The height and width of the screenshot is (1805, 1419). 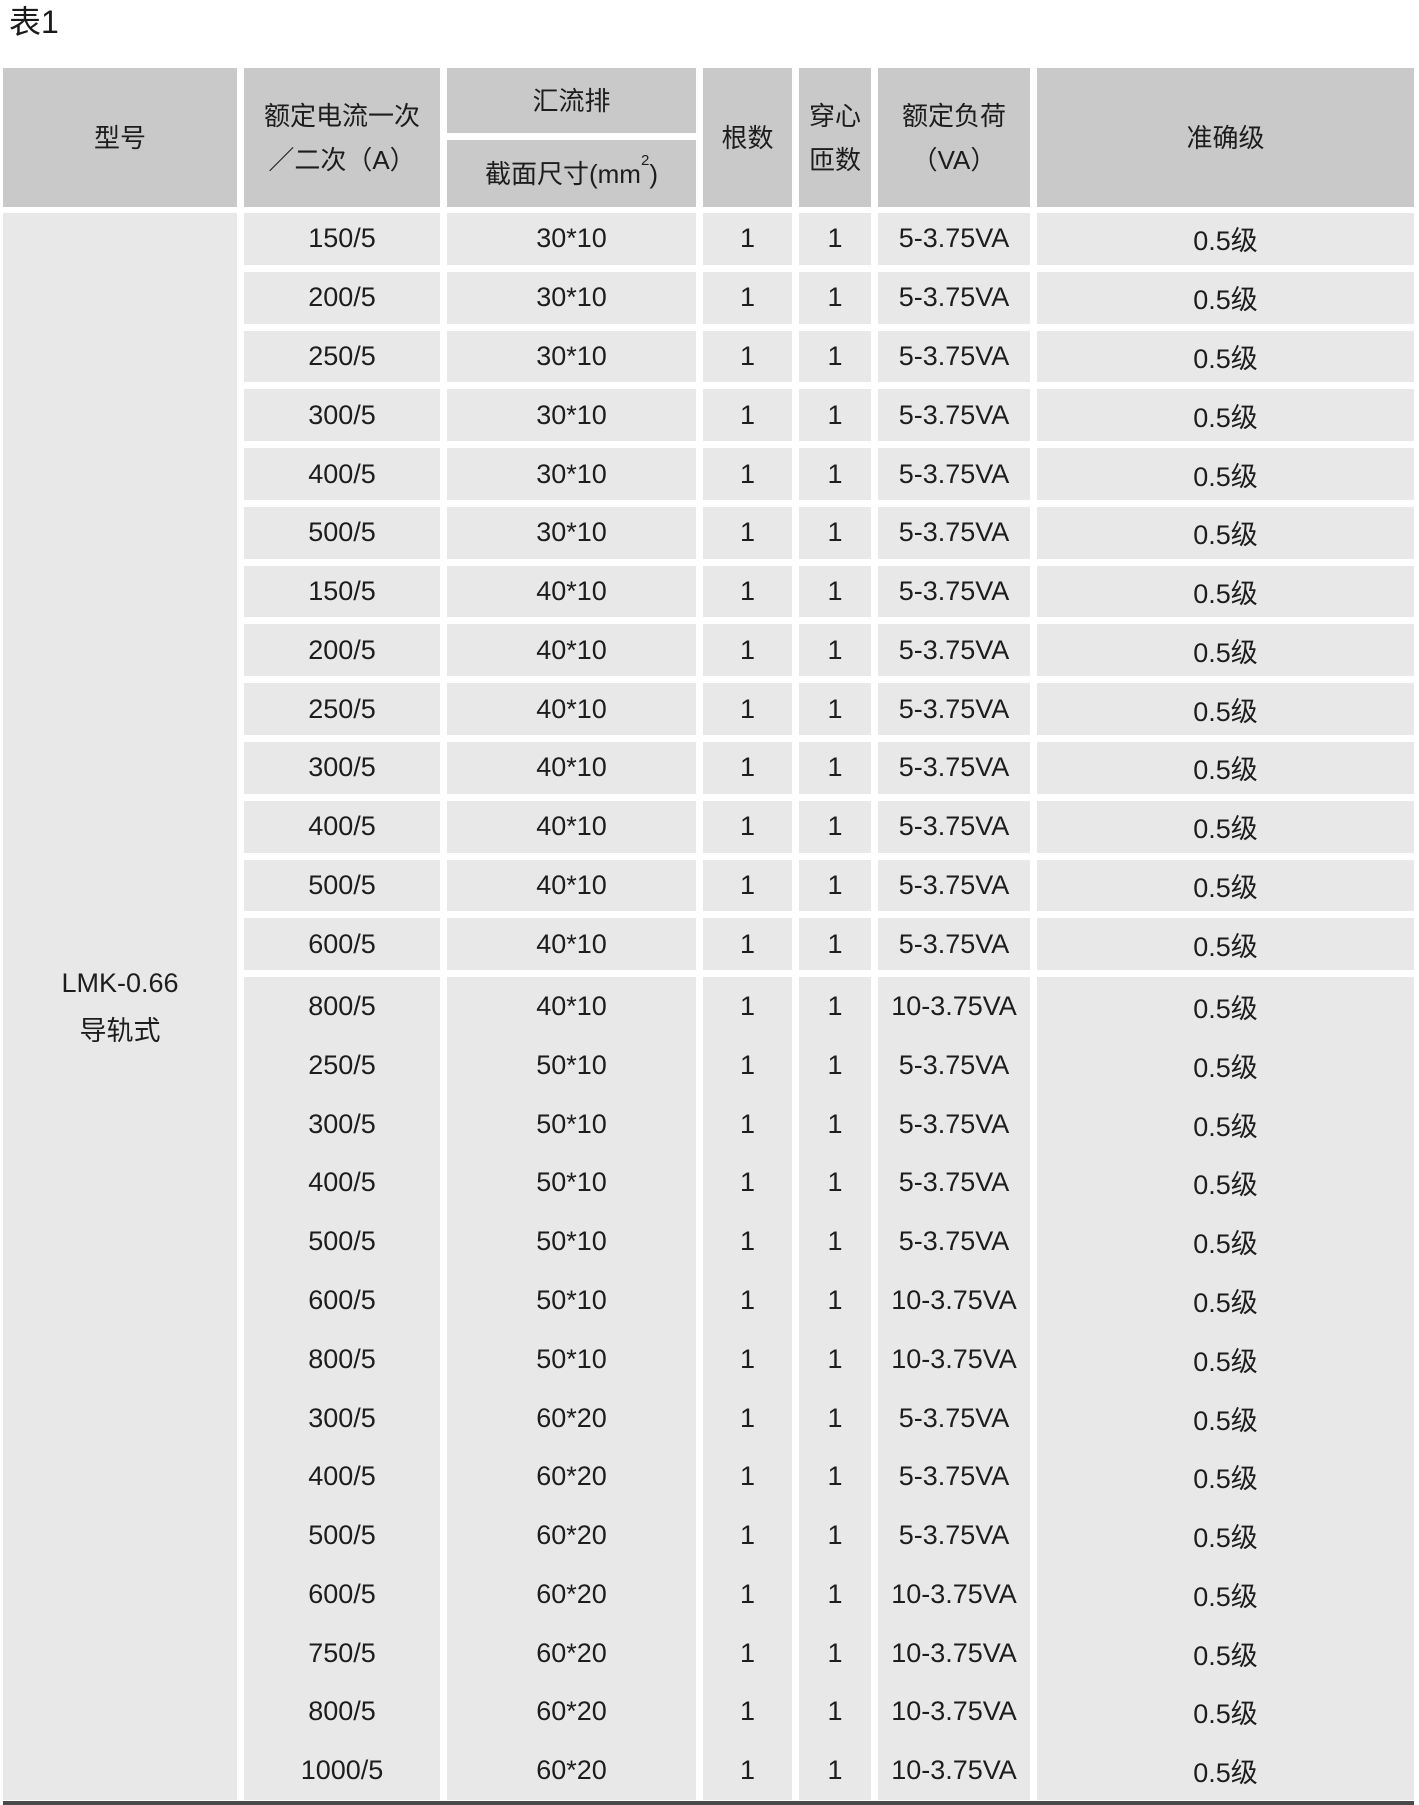 I want to click on header-bar-count: 根数, so click(x=747, y=137).